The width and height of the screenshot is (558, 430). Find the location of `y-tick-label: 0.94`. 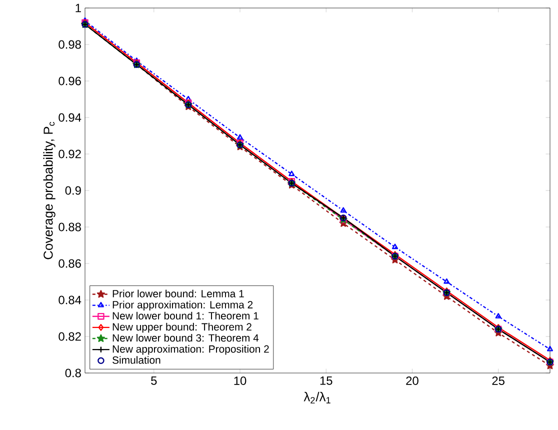

y-tick-label: 0.94 is located at coordinates (70, 117).